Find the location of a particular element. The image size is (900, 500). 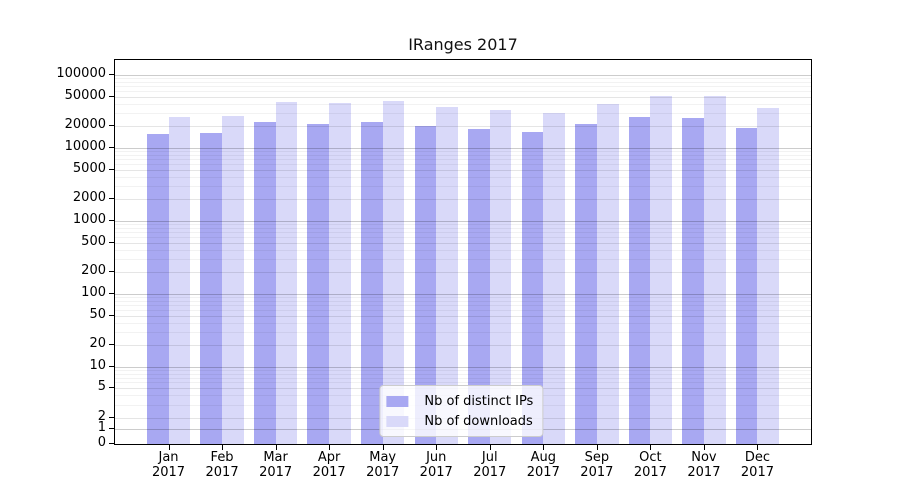

x-tick-label: Mar 2017 is located at coordinates (276, 465).